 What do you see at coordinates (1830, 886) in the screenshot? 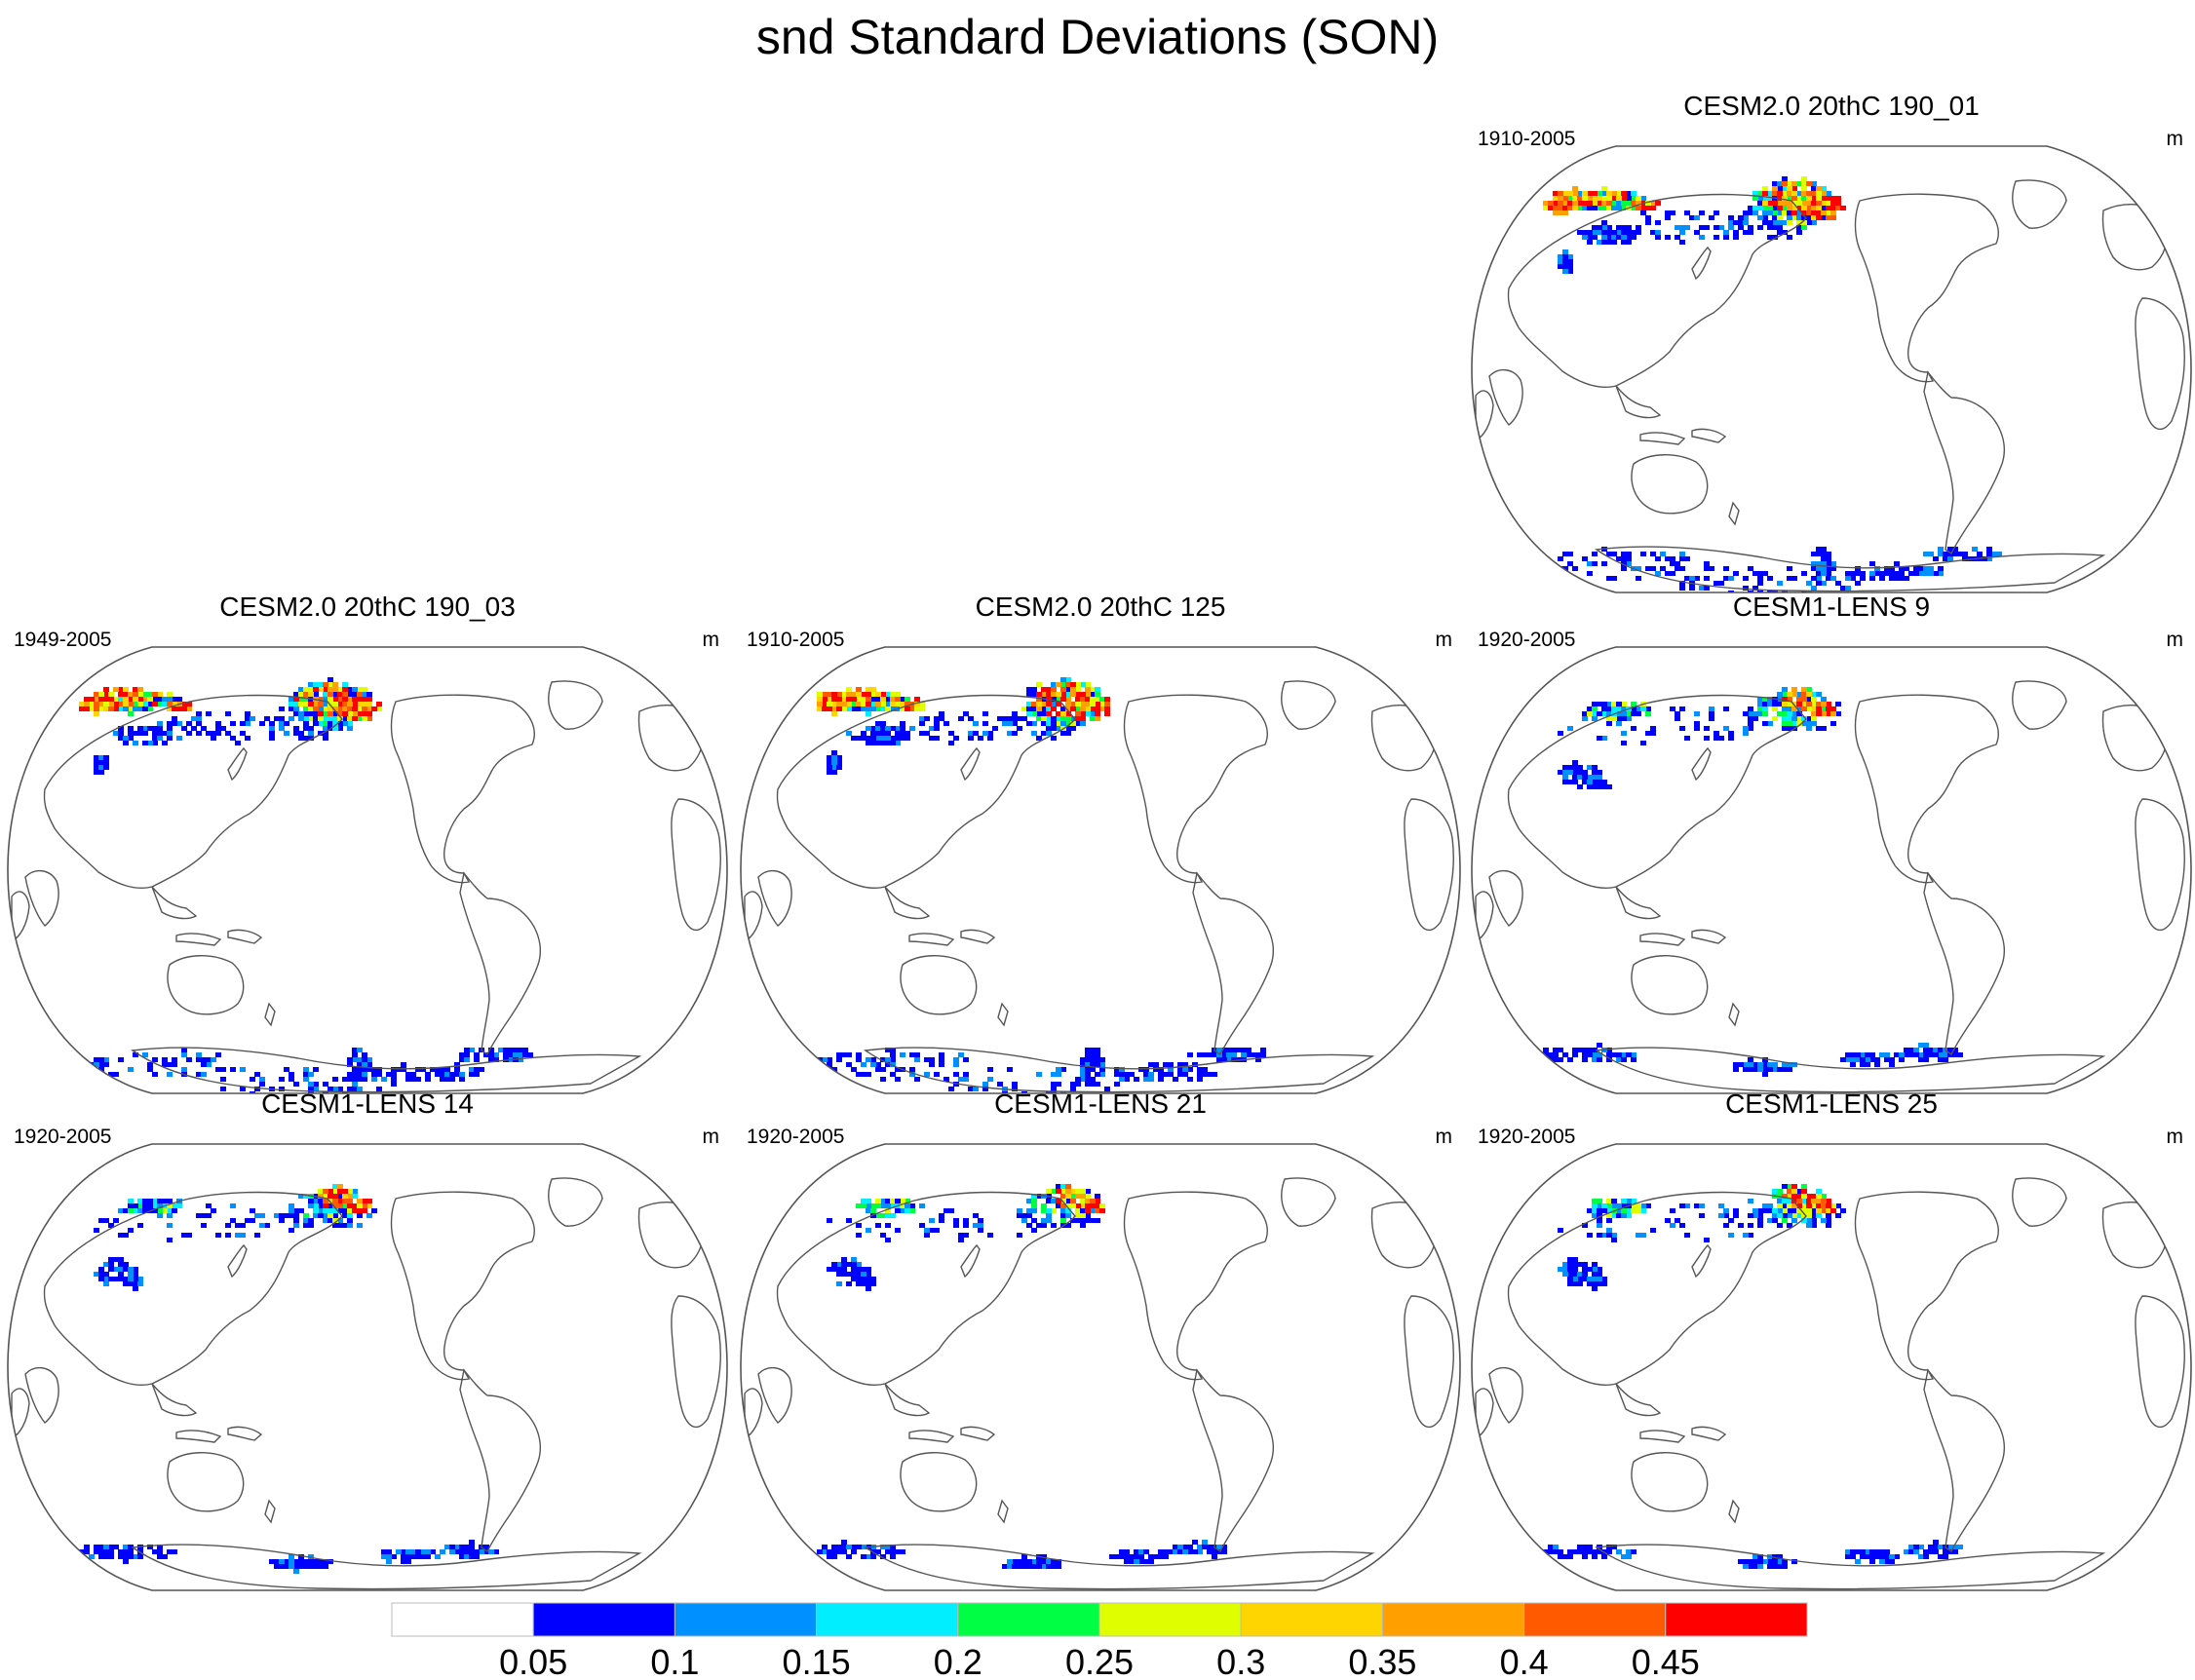
I see `coastlines` at bounding box center [1830, 886].